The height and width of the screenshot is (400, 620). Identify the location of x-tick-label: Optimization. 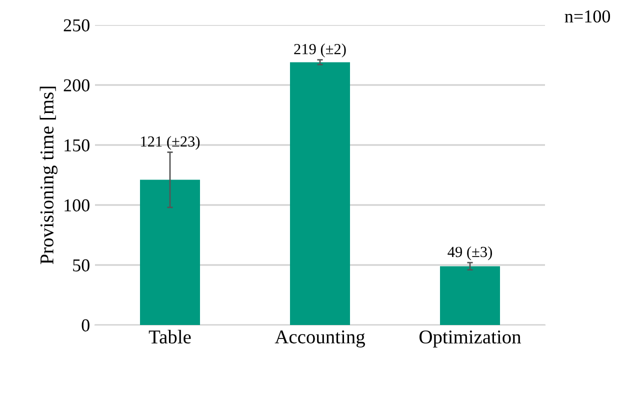
(470, 339).